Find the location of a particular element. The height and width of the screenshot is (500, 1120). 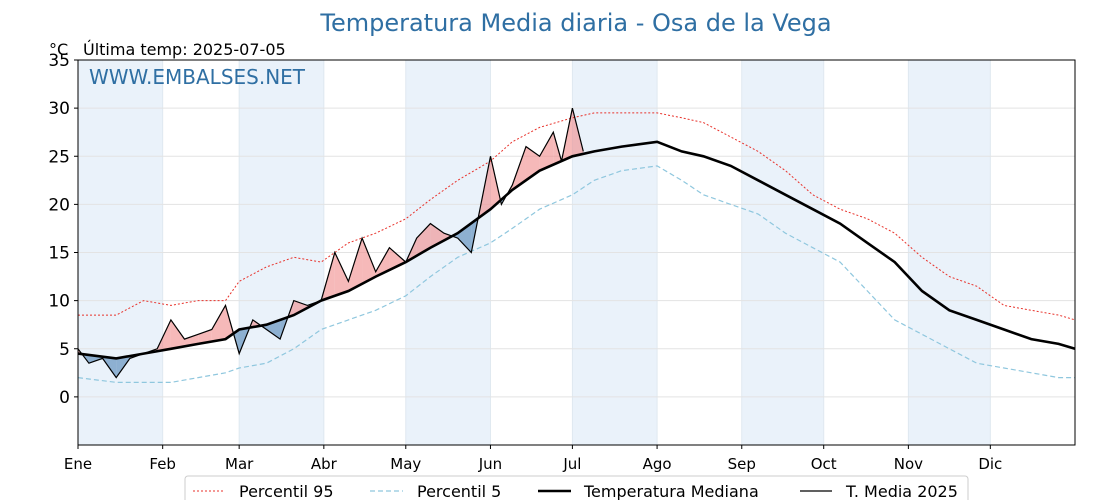

x-tick-label: Feb is located at coordinates (162, 464).